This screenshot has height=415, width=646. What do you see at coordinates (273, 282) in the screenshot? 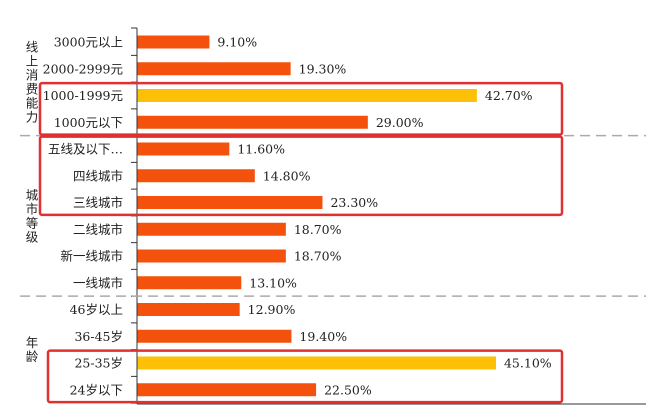
I see `value-label: 13.10%` at bounding box center [273, 282].